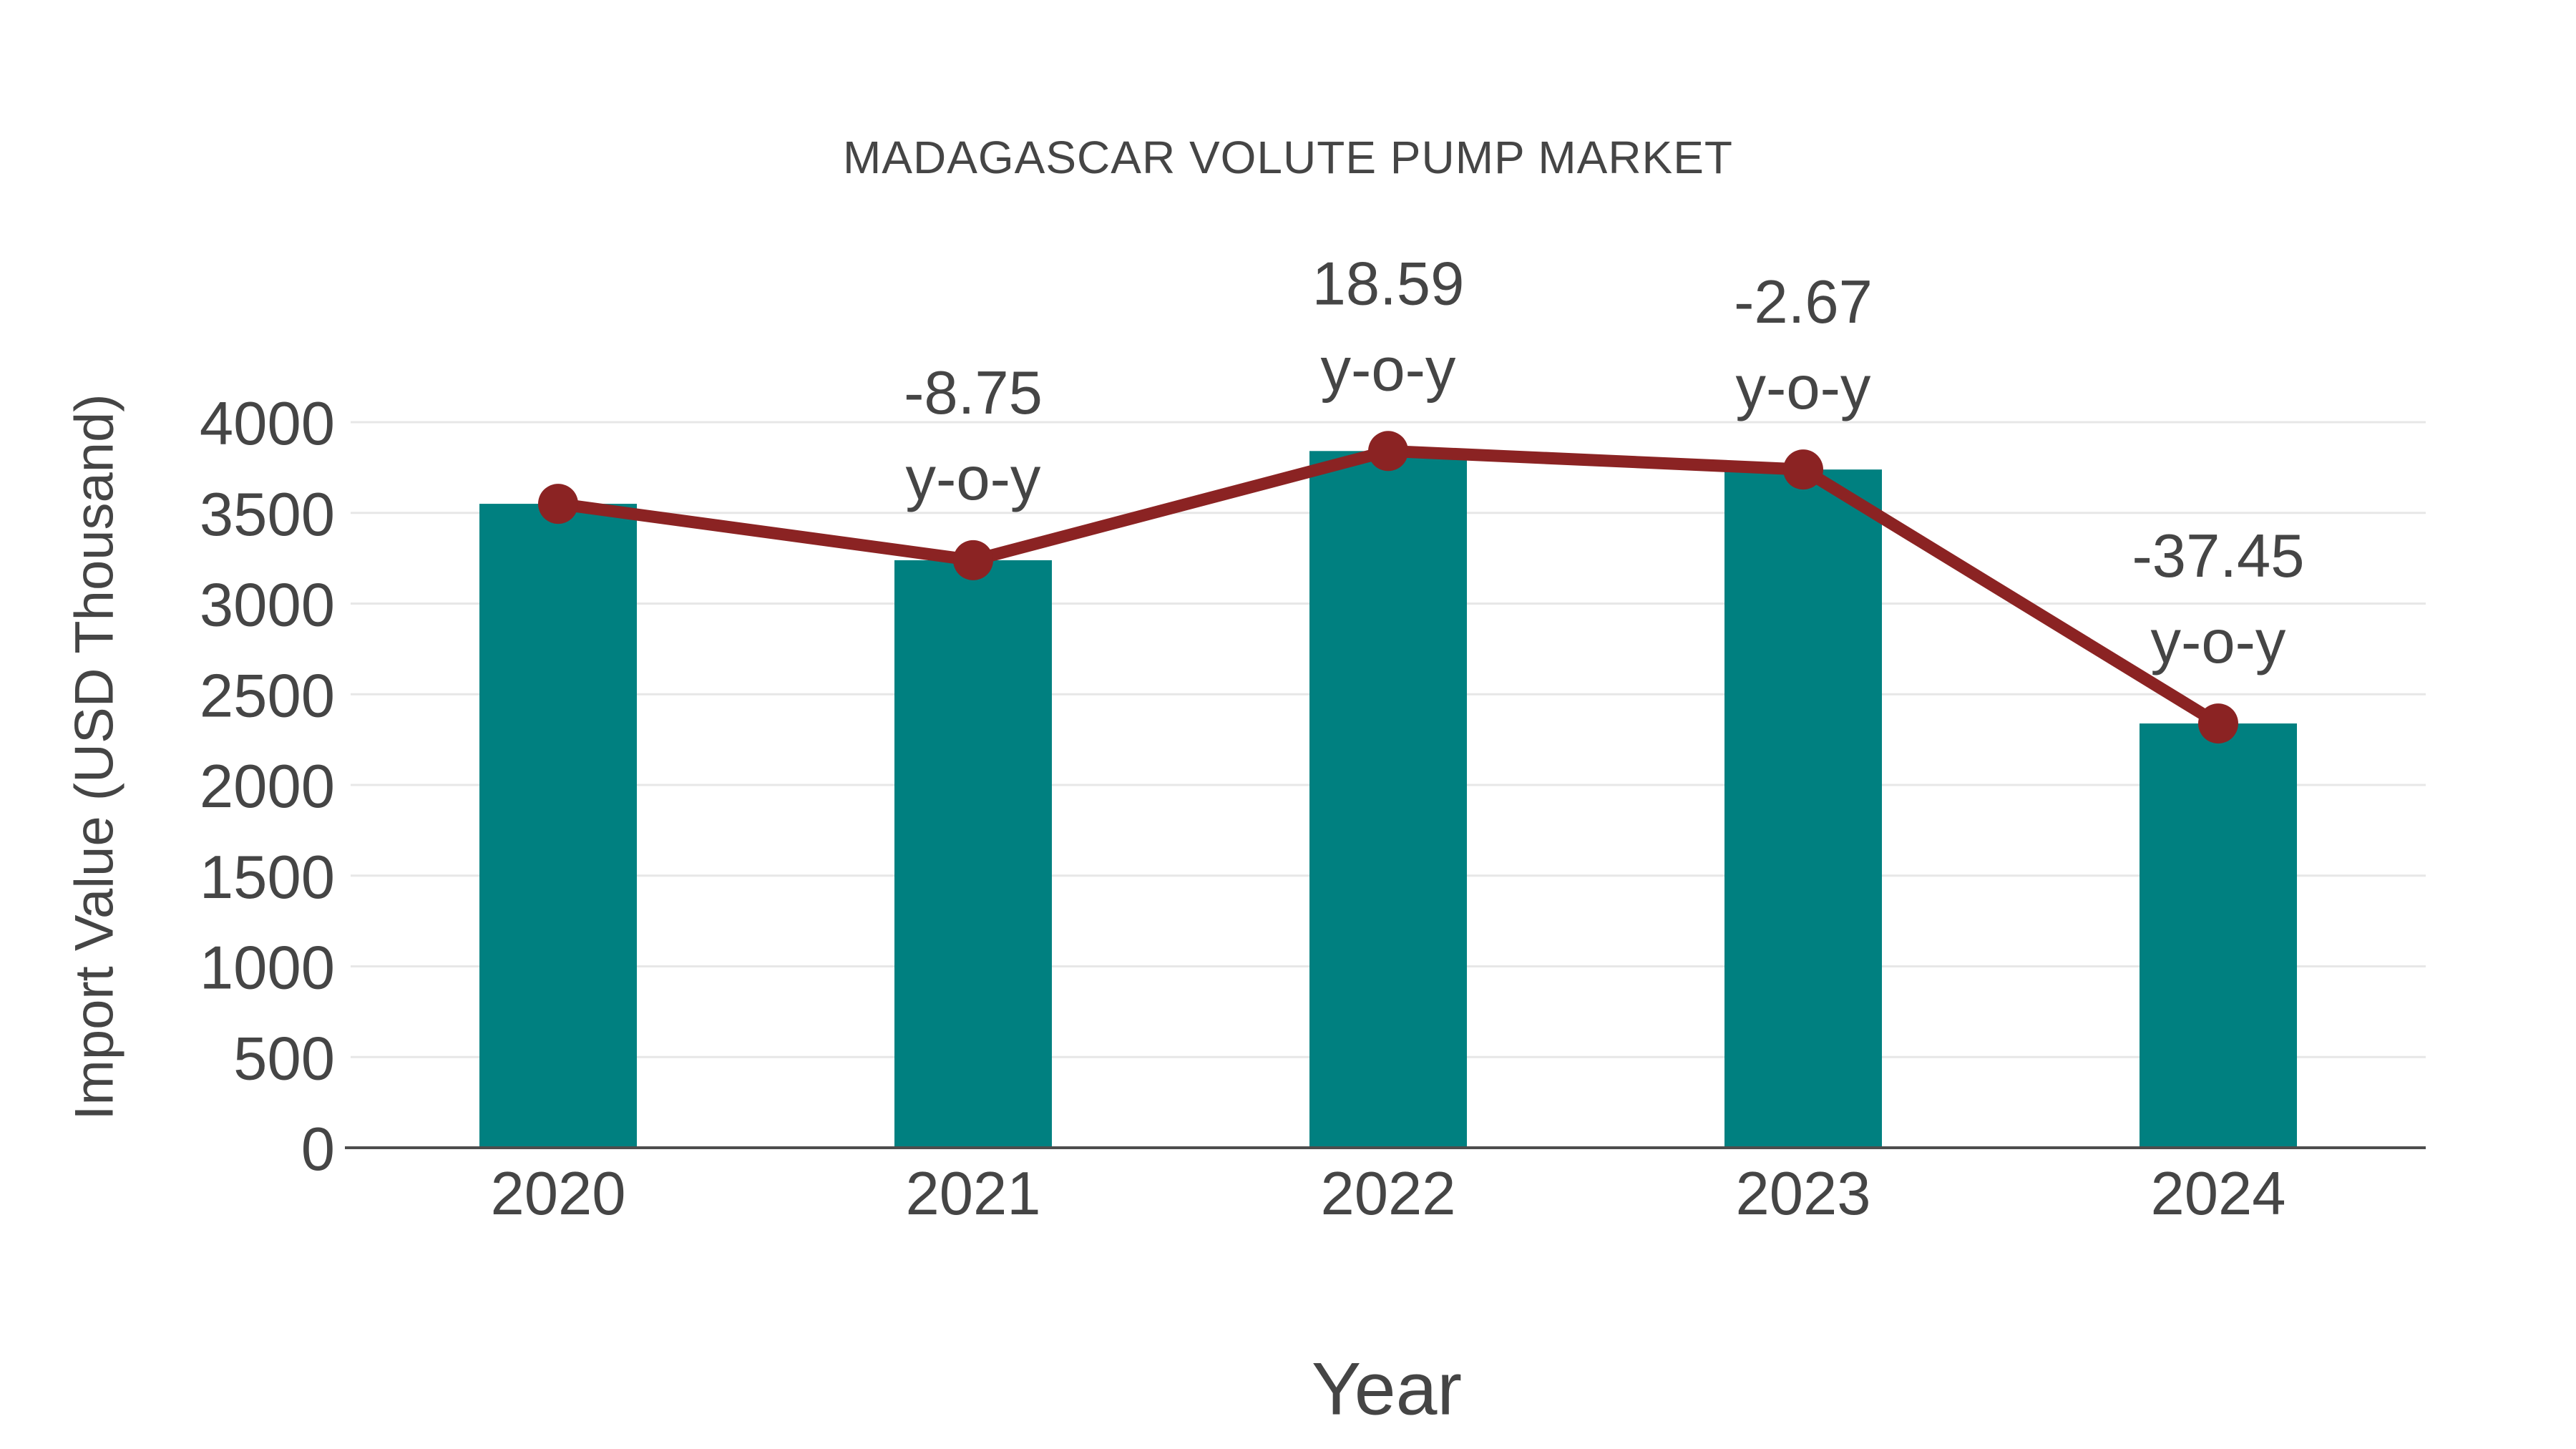 The height and width of the screenshot is (1449, 2576). I want to click on chart-title: MADAGASCAR VOLUTE PUMP MARKET, so click(1288, 157).